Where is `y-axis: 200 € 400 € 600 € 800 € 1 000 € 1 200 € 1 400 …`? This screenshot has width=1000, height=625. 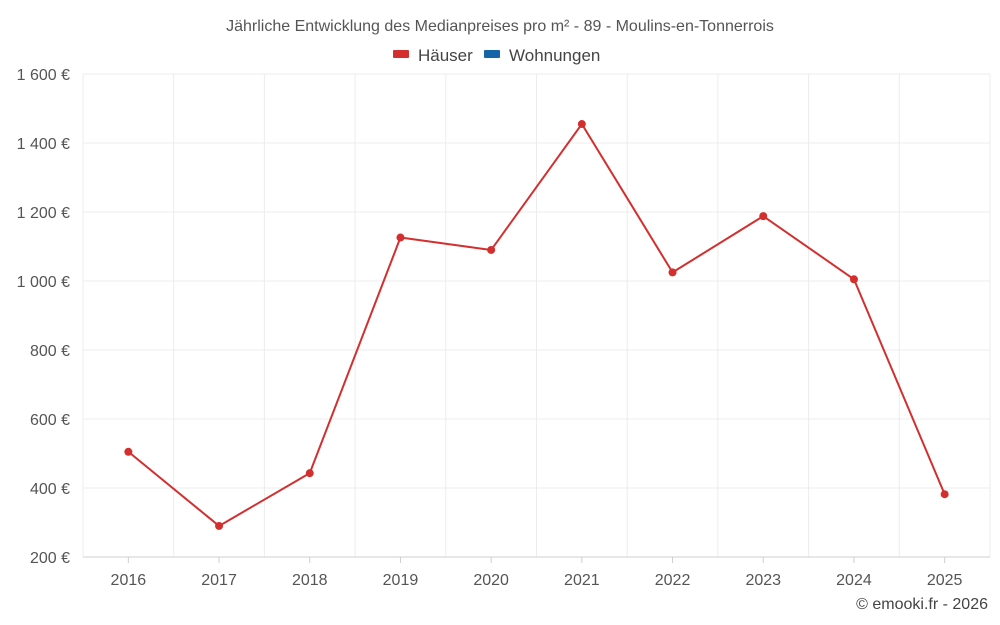 y-axis: 200 € 400 € 600 € 800 € 1 000 € 1 200 € 1 400 … is located at coordinates (43, 317).